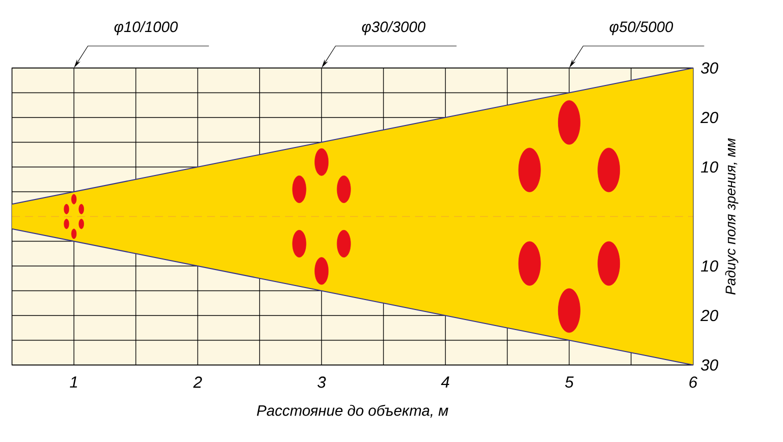  I want to click on y-axis-title: Радиус поля зрения, мм, so click(731, 216).